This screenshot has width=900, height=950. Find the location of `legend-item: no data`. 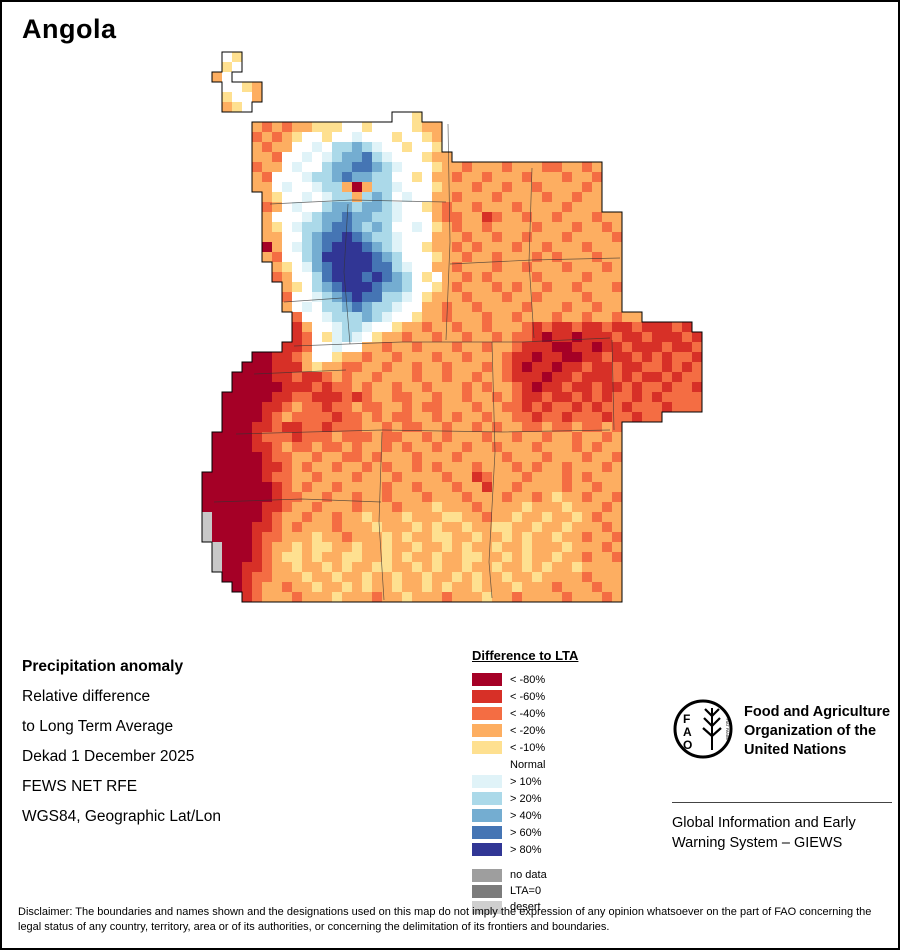

legend-item: no data is located at coordinates (525, 875).